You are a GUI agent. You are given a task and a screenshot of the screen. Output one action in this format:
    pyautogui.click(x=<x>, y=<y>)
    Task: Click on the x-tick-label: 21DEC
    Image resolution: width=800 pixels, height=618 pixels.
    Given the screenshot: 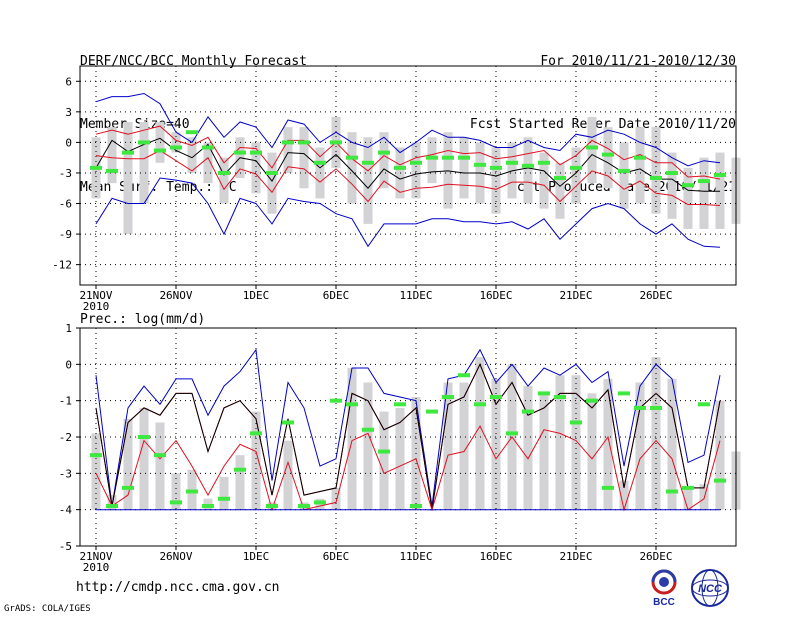 What is the action you would take?
    pyautogui.click(x=575, y=295)
    